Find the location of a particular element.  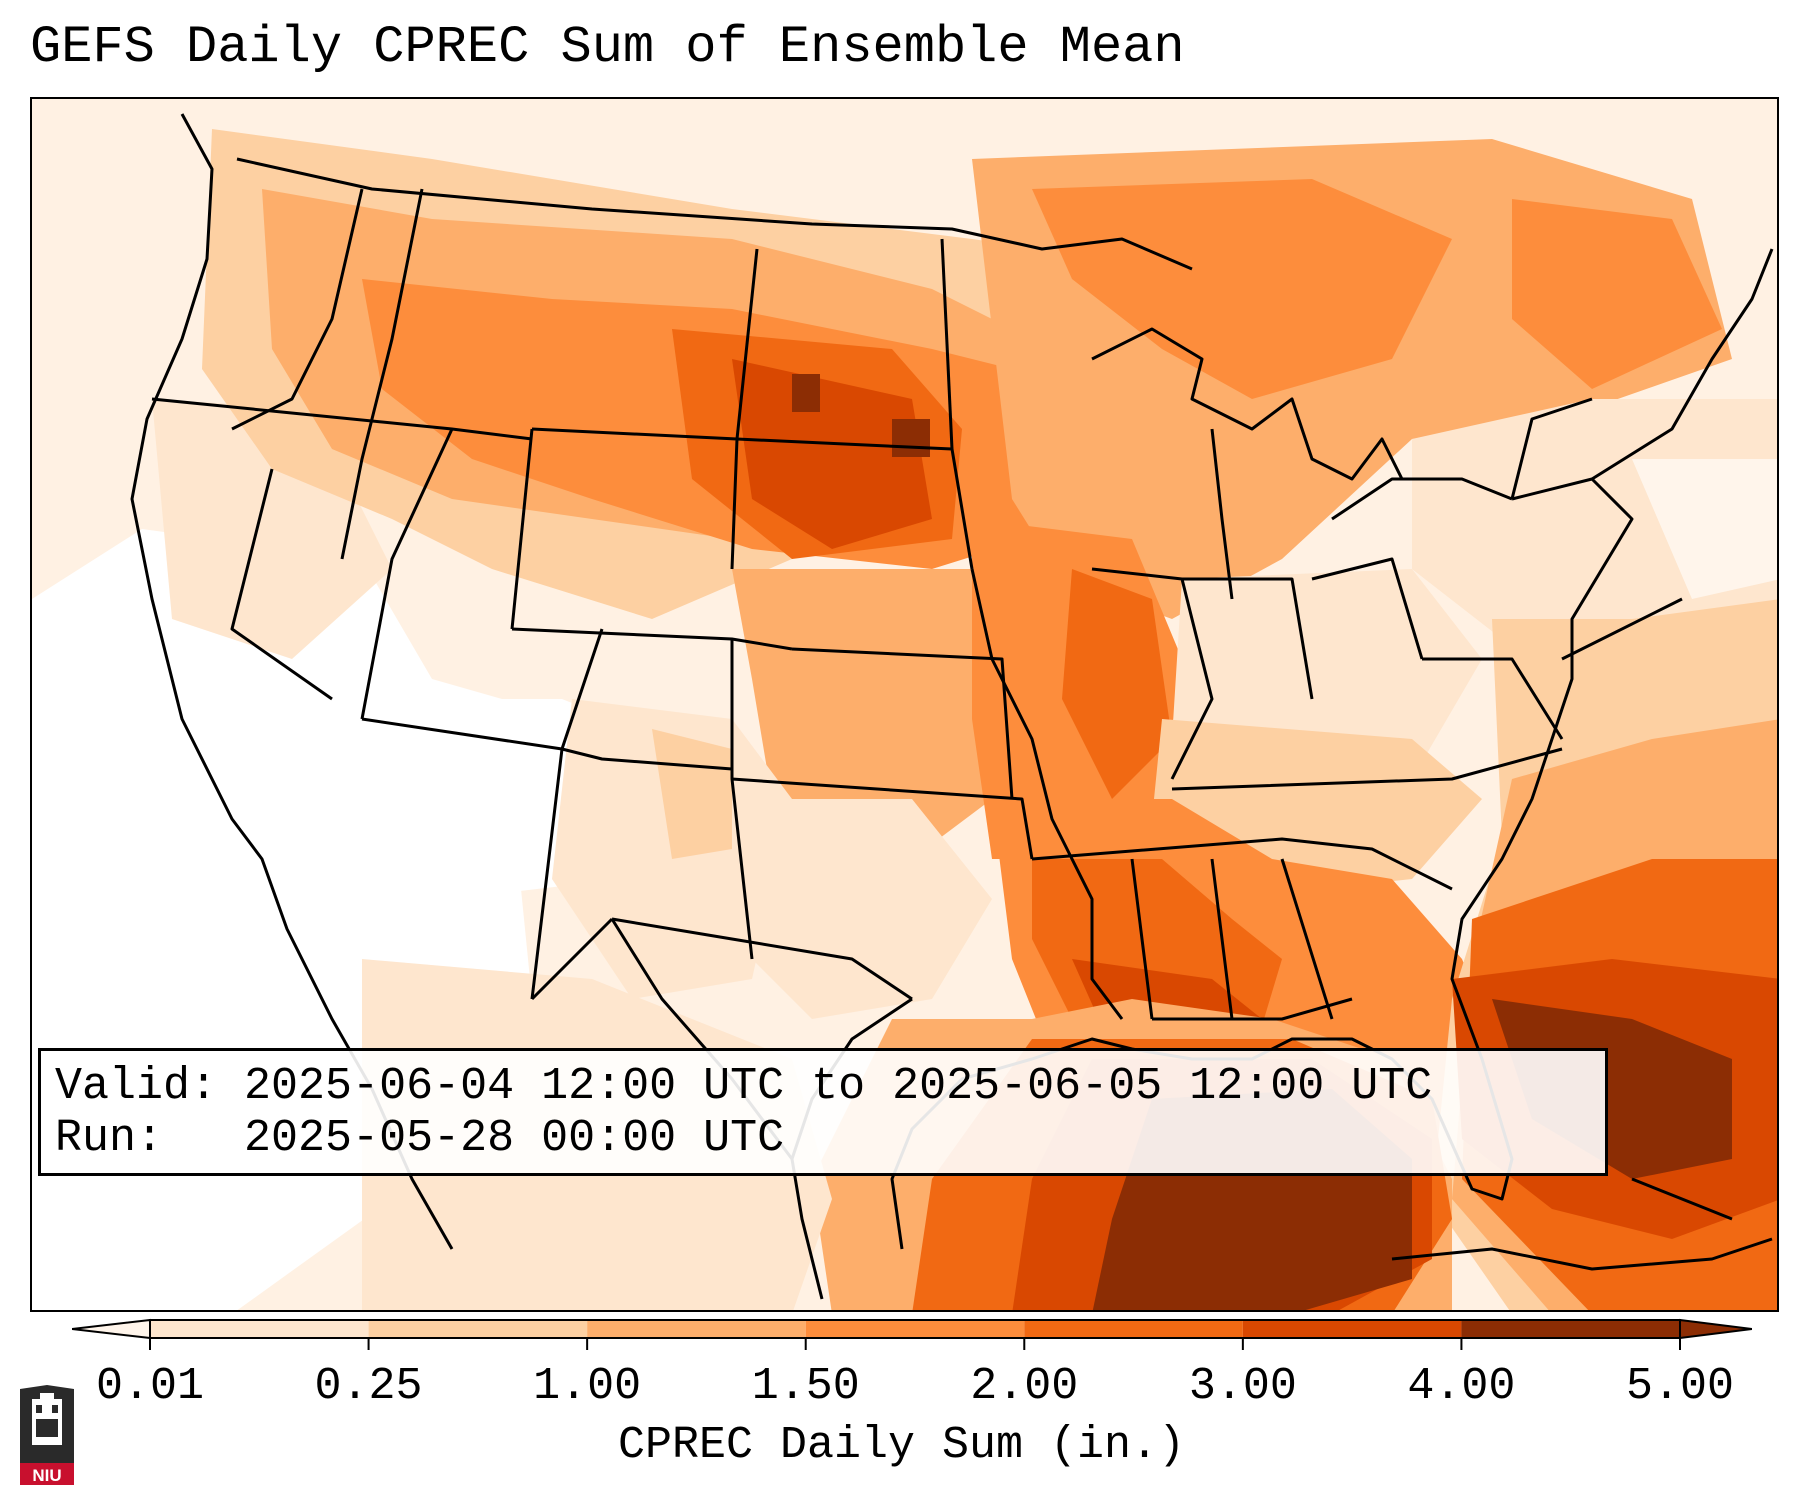

colorbar-tick-label: 2.00 is located at coordinates (1024, 1386).